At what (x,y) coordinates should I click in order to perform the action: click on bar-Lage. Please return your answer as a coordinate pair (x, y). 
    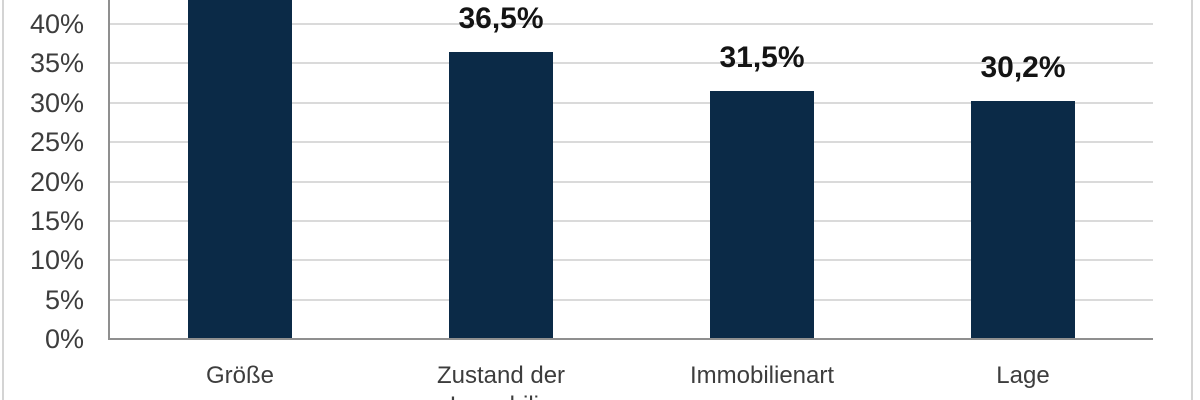
    Looking at the image, I should click on (1023, 219).